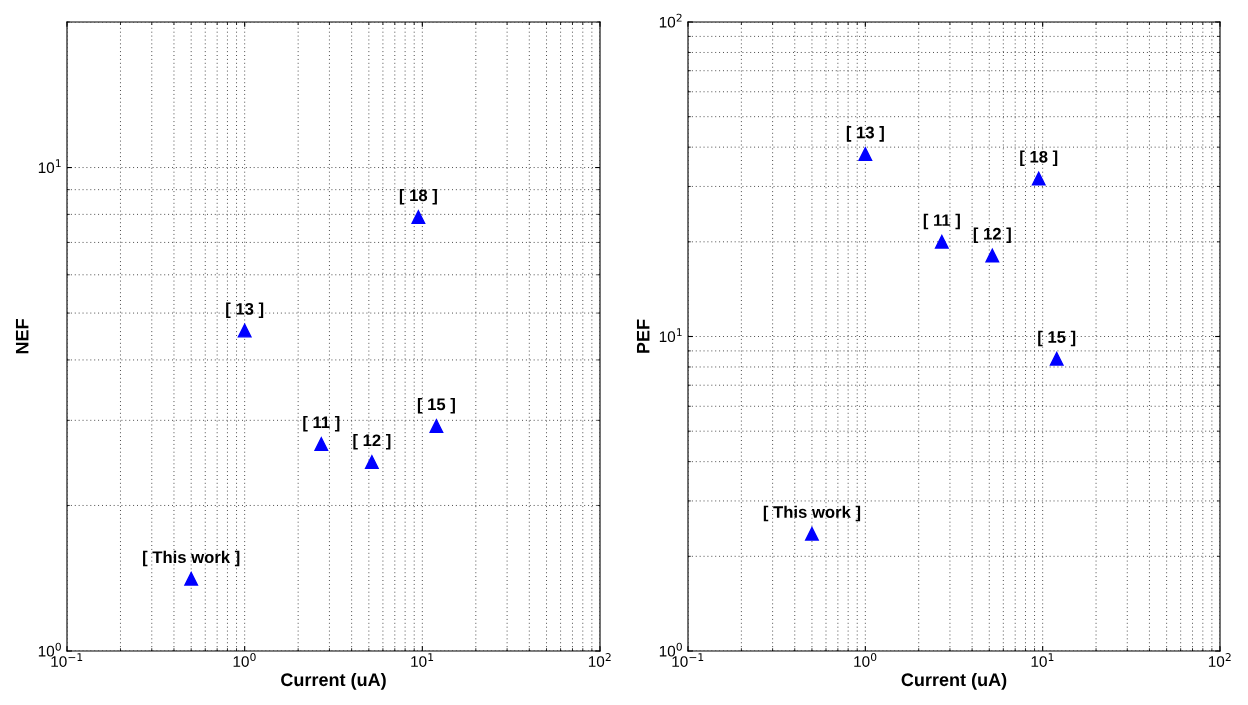  Describe the element at coordinates (643, 336) in the screenshot. I see `y-axis-title: PEF` at that location.